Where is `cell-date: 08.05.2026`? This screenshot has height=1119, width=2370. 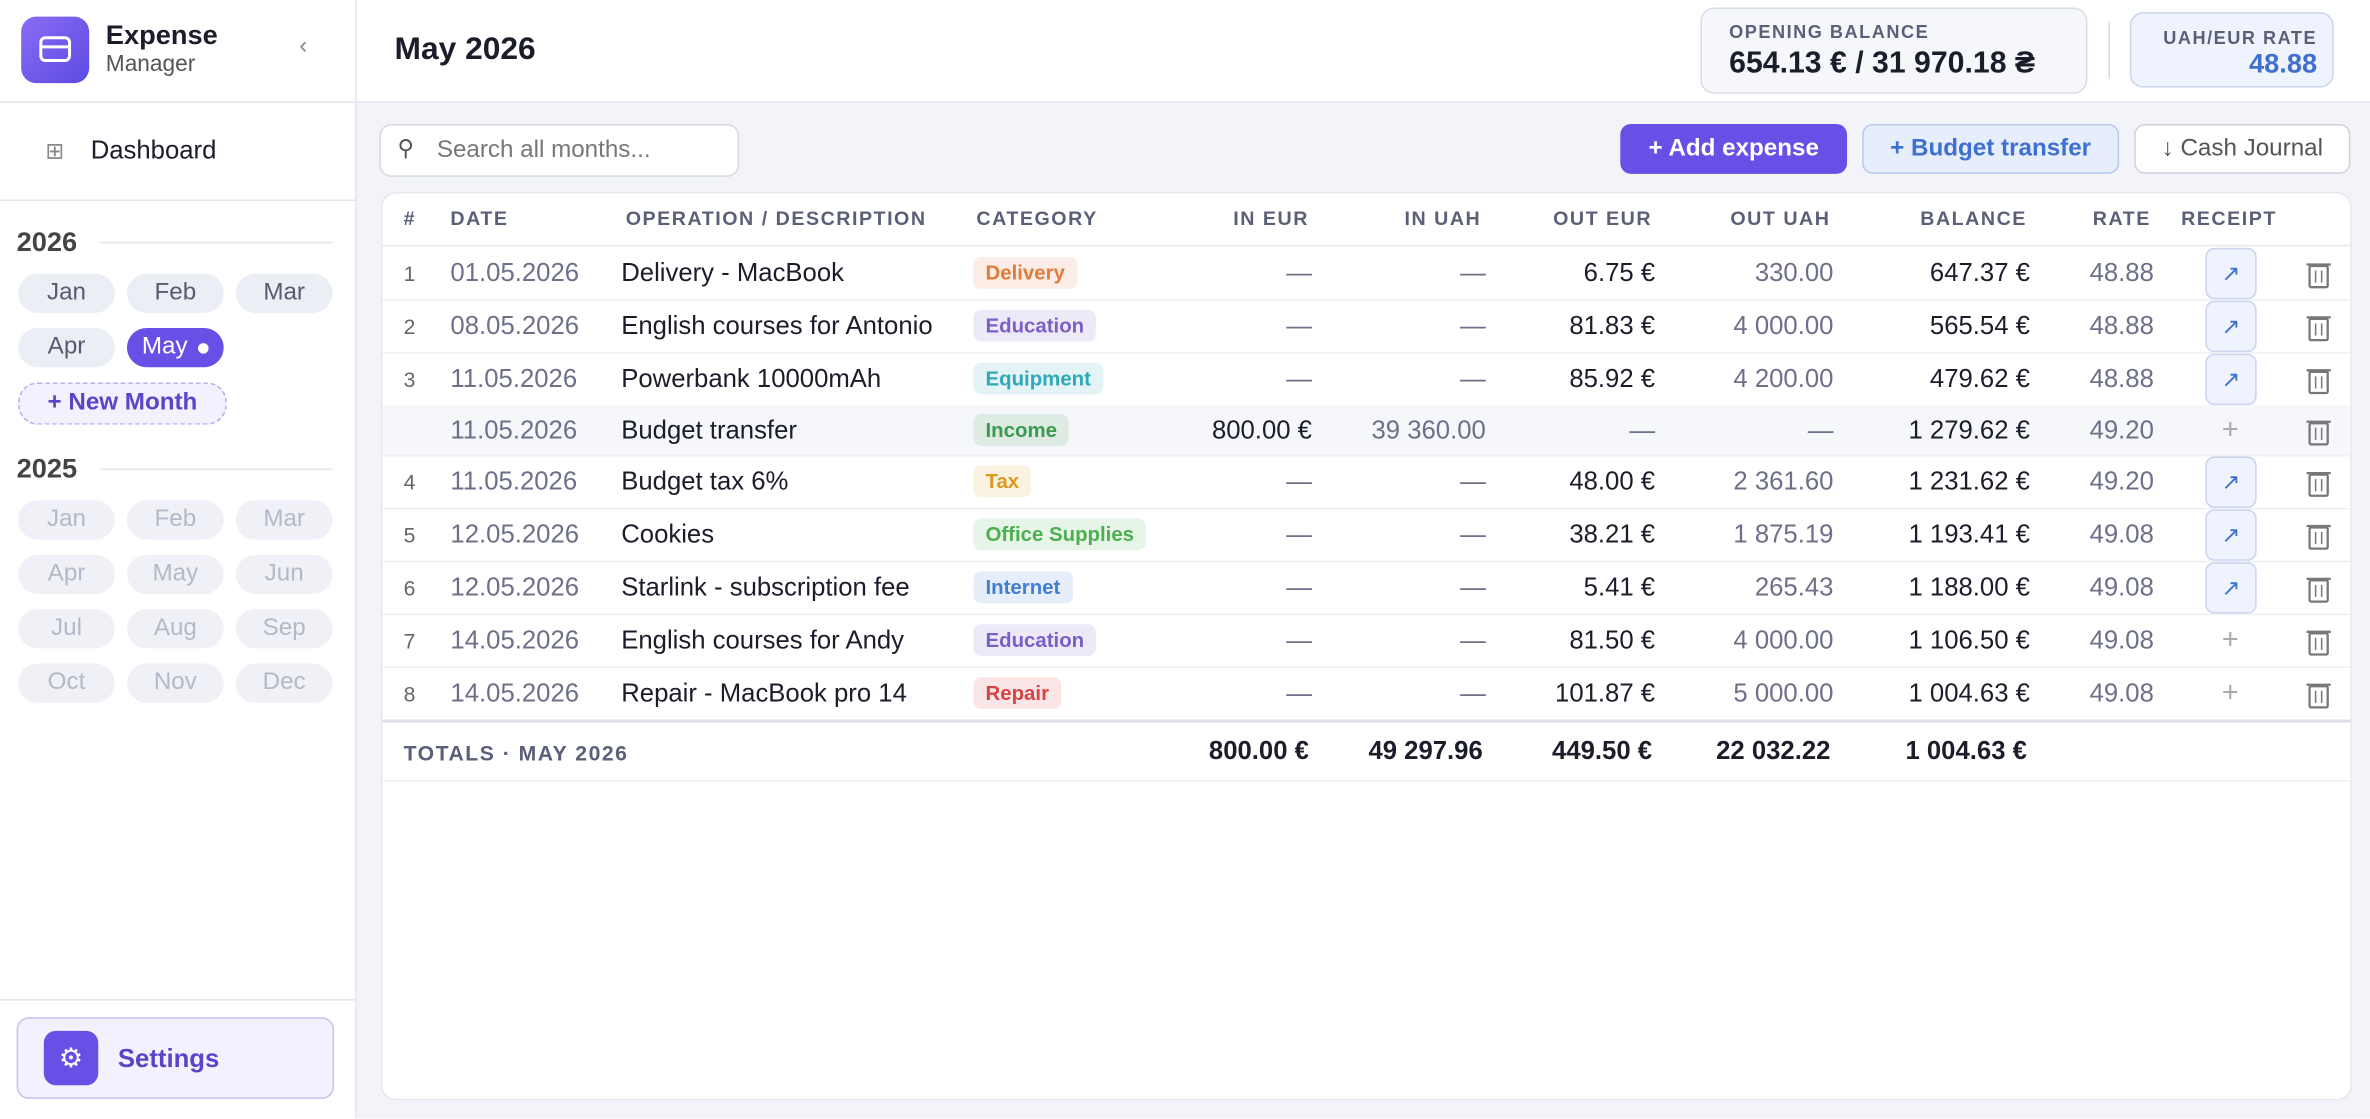
cell-date: 08.05.2026 is located at coordinates (515, 325).